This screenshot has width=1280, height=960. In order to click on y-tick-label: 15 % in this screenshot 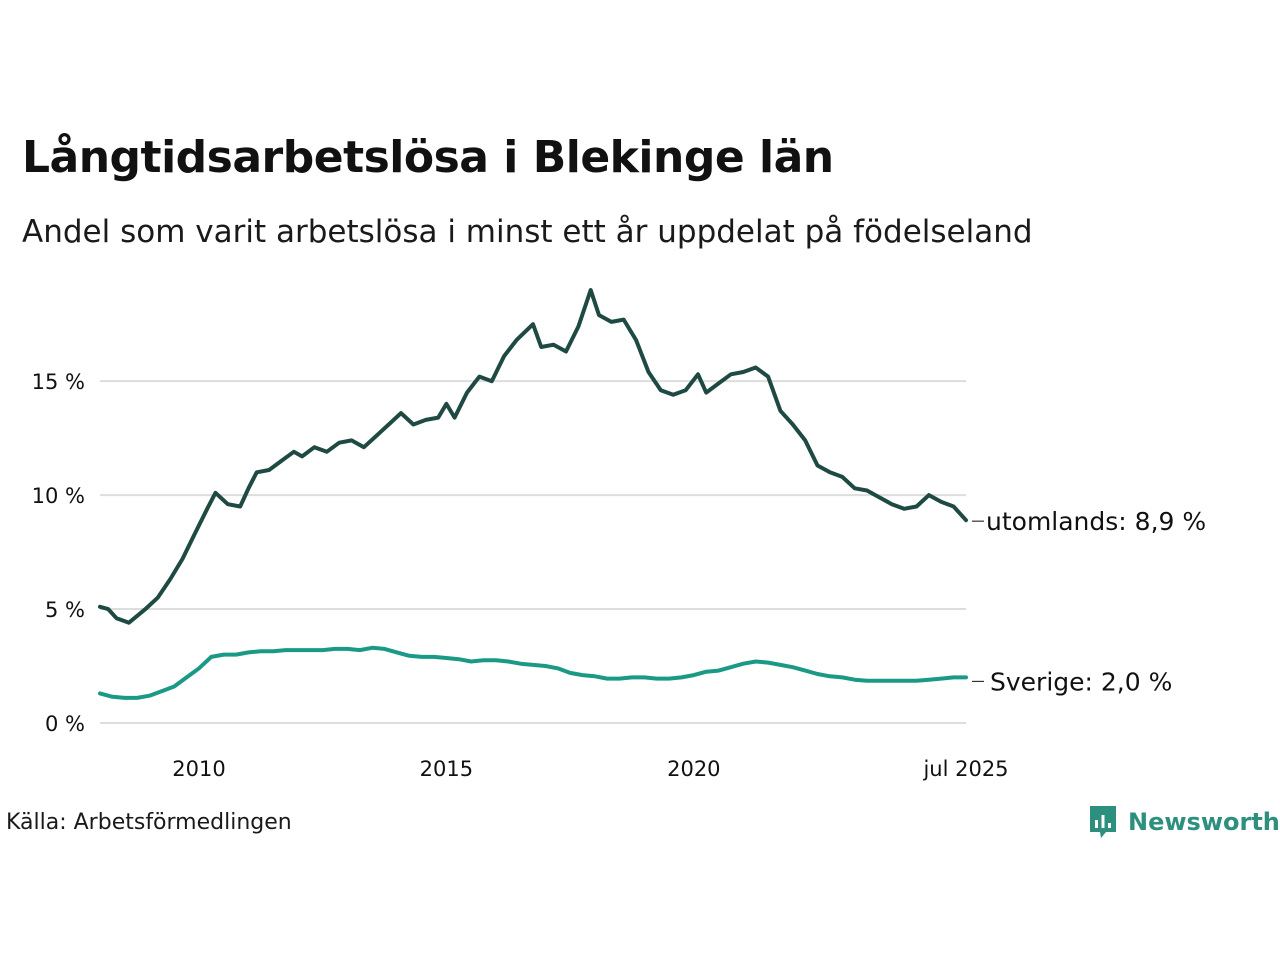, I will do `click(58, 382)`.